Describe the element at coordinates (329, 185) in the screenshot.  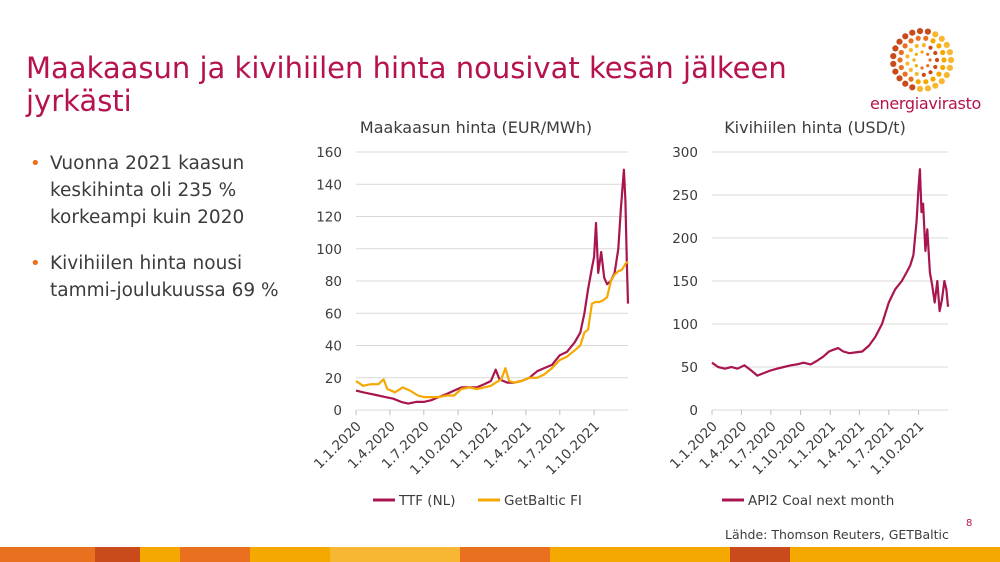
I see `y-tick-label: 140` at that location.